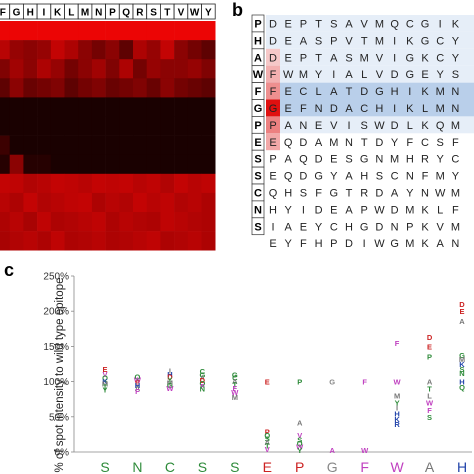 This screenshot has width=474, height=474. What do you see at coordinates (425, 244) in the screenshot?
I see `sequence-letter: K` at bounding box center [425, 244].